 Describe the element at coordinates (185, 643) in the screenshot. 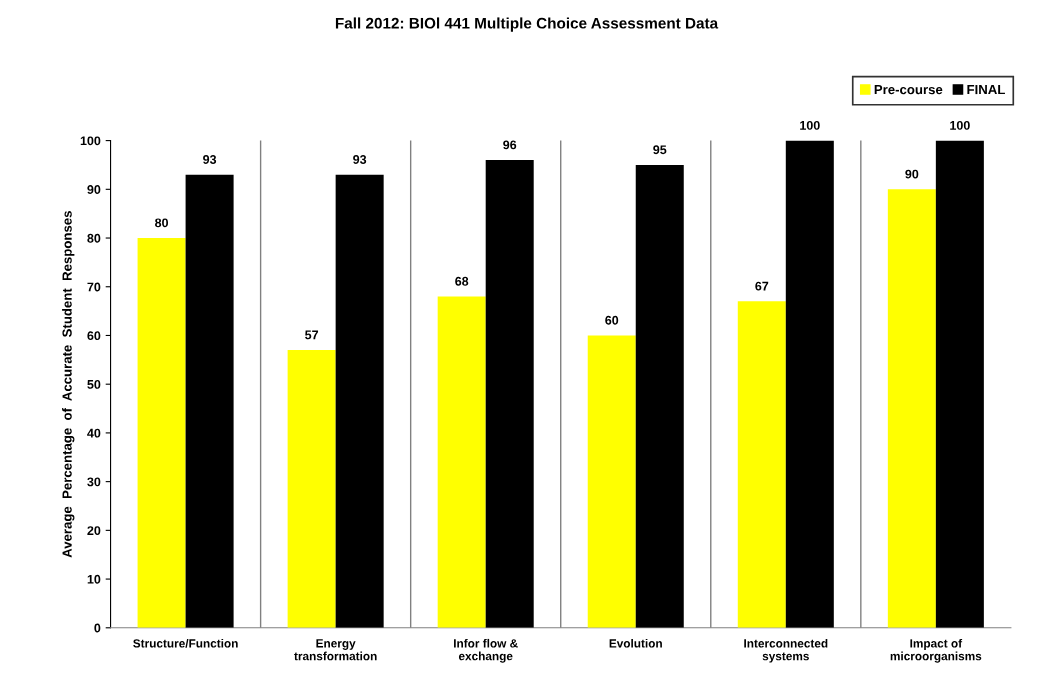

I see `x-tick-label: Structure/Function` at that location.